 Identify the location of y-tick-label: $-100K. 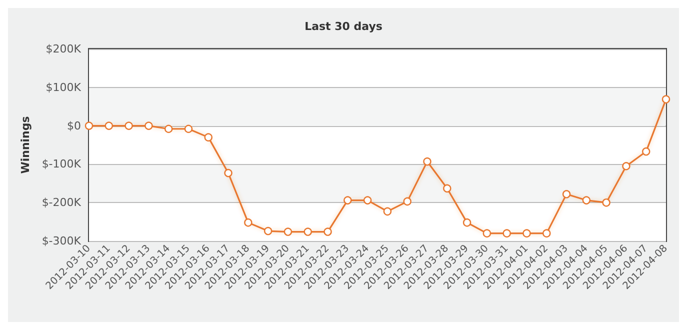
(62, 164).